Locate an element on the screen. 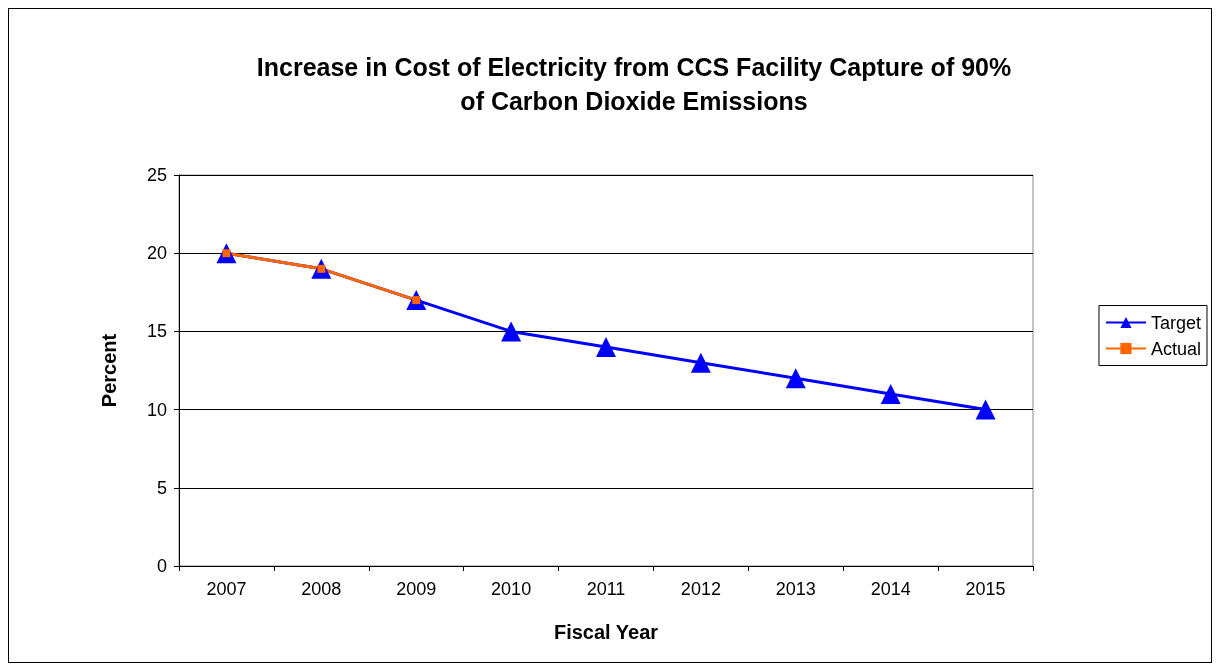  x-tick-label: 2013 is located at coordinates (795, 589).